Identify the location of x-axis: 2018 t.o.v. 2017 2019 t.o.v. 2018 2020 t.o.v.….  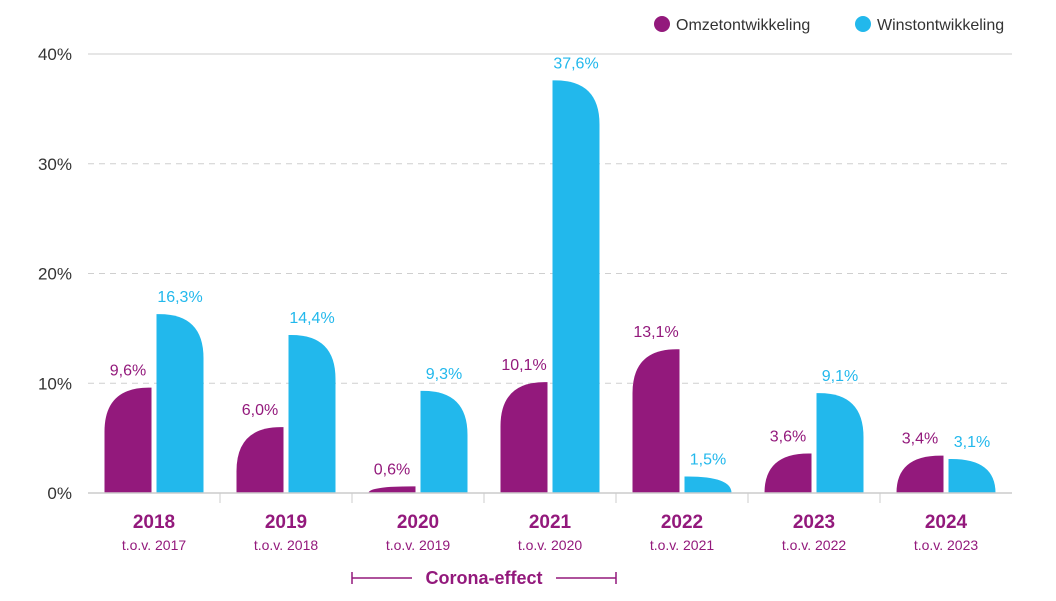
(550, 522).